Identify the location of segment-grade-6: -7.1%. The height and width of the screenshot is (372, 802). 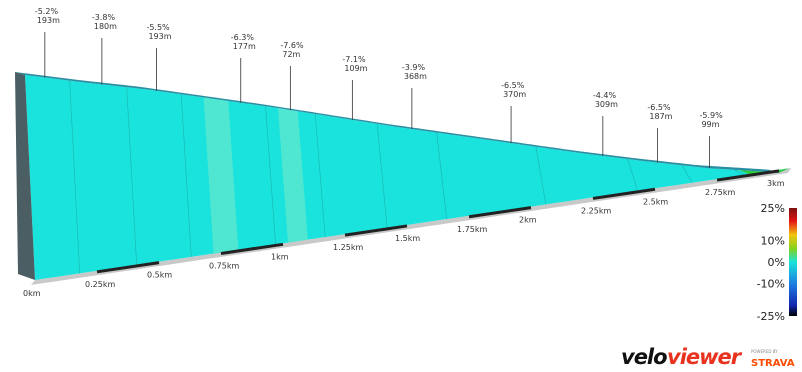
(354, 59).